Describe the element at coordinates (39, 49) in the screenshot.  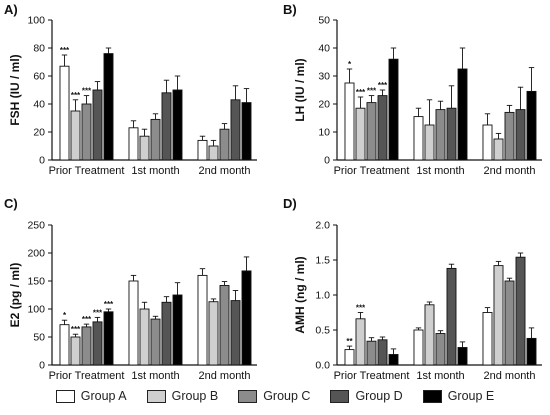
I see `y-tick-label: 80` at that location.